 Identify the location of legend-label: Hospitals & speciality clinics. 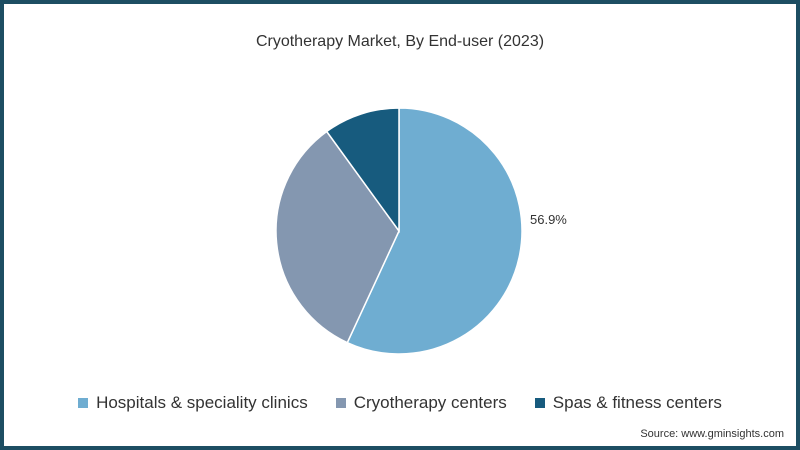
(202, 402).